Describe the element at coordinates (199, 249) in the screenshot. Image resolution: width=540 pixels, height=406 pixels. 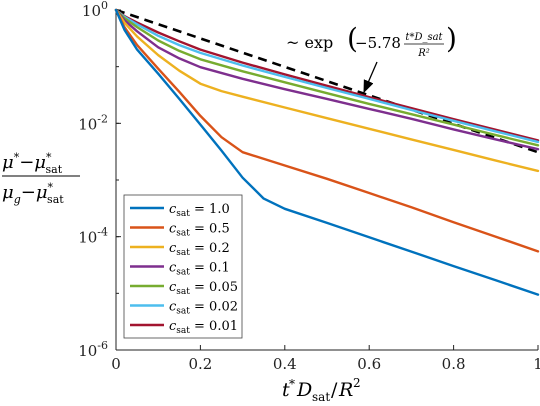
I see `legend-label: csat = 0.2` at that location.